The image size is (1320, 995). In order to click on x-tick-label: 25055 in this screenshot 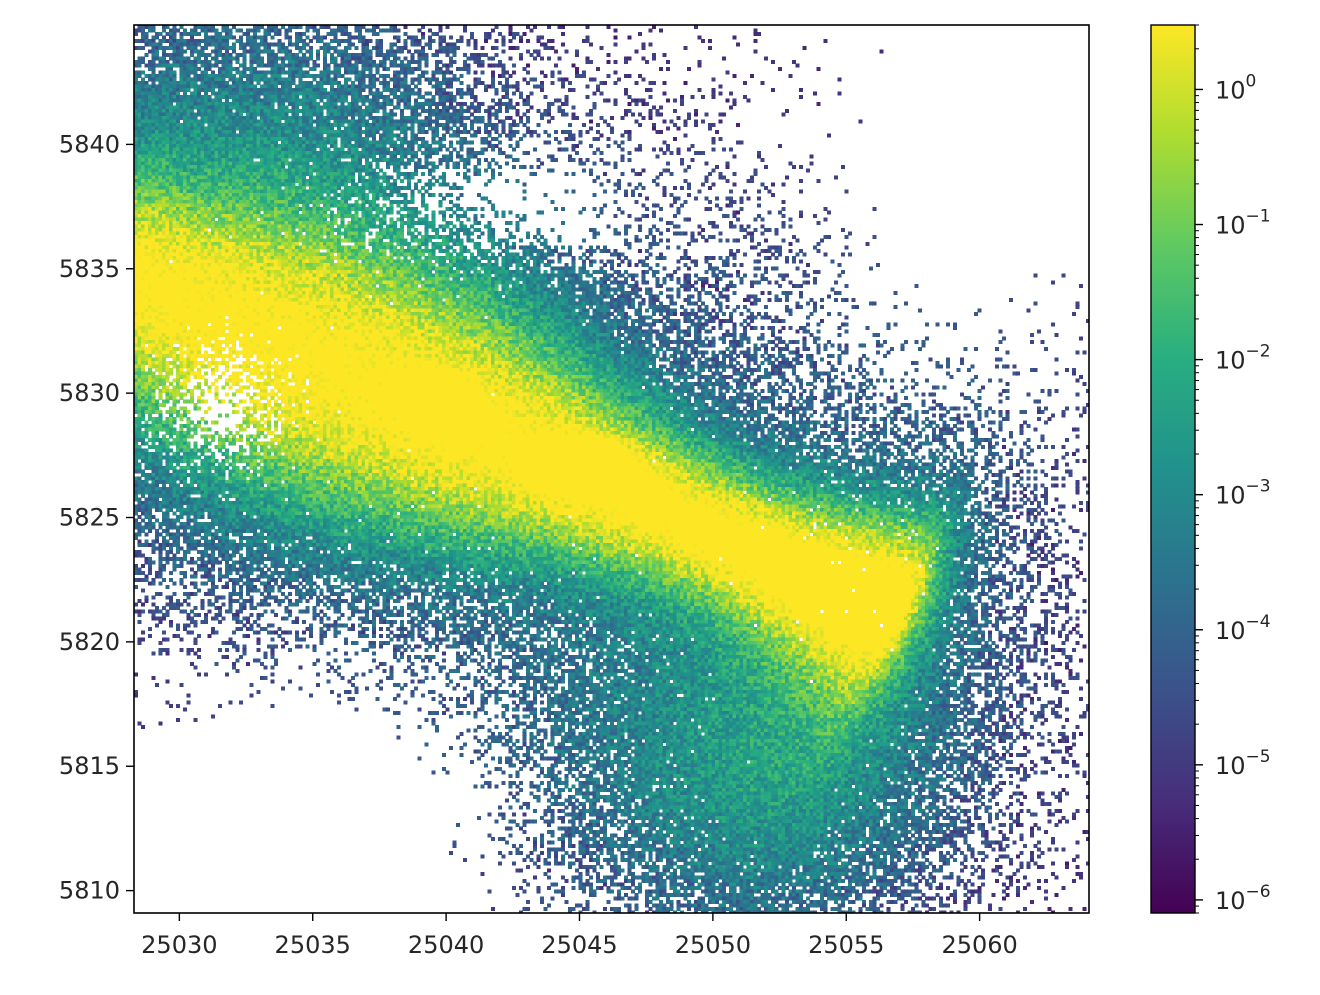, I will do `click(846, 945)`.